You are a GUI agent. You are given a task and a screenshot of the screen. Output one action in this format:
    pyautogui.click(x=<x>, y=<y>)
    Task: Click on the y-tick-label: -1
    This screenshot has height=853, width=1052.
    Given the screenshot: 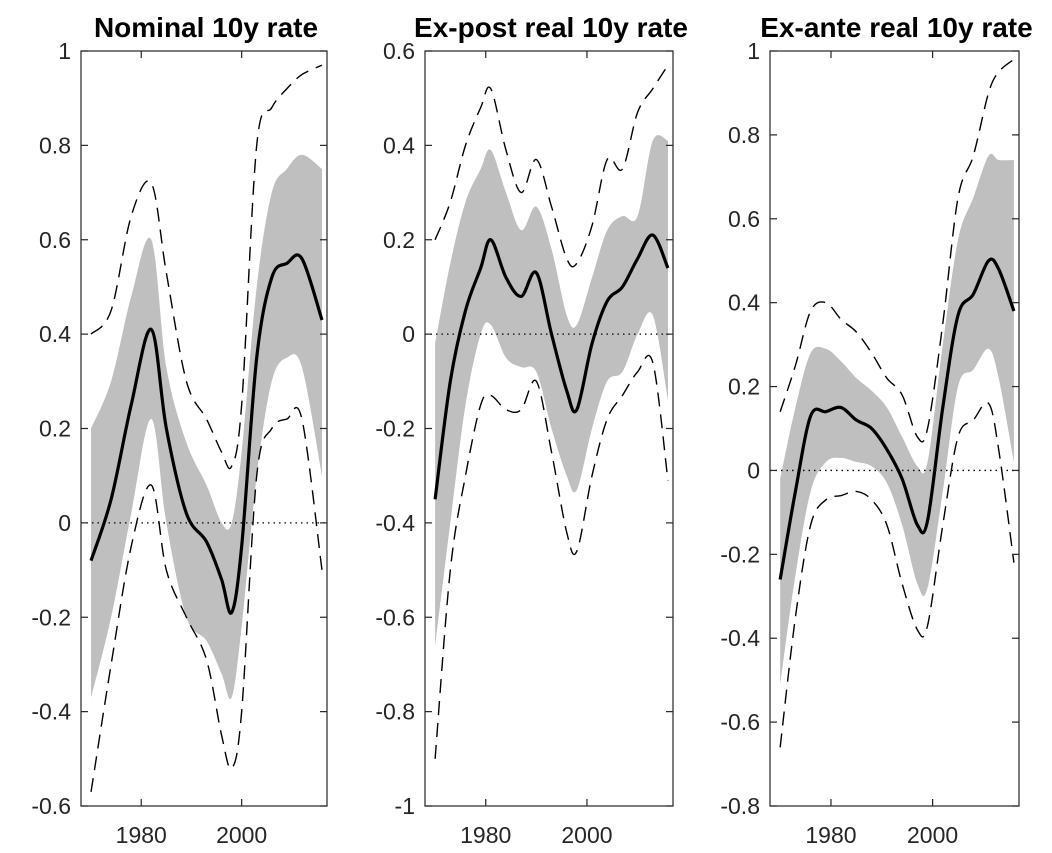 What is the action you would take?
    pyautogui.click(x=405, y=806)
    